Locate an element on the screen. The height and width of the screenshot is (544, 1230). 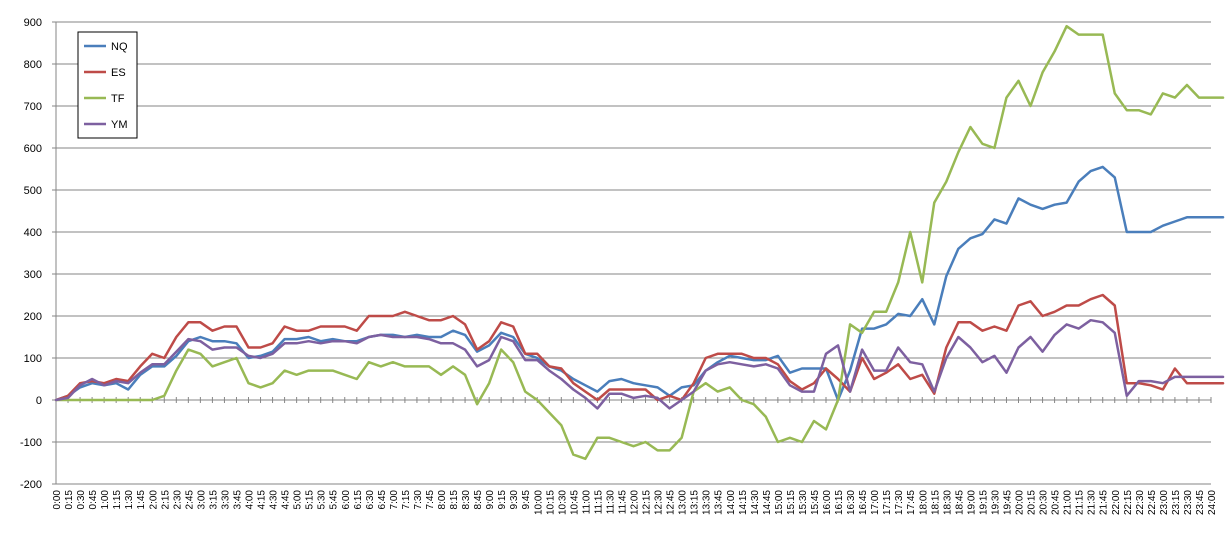
y-tick-label: 600 is located at coordinates (33, 149).